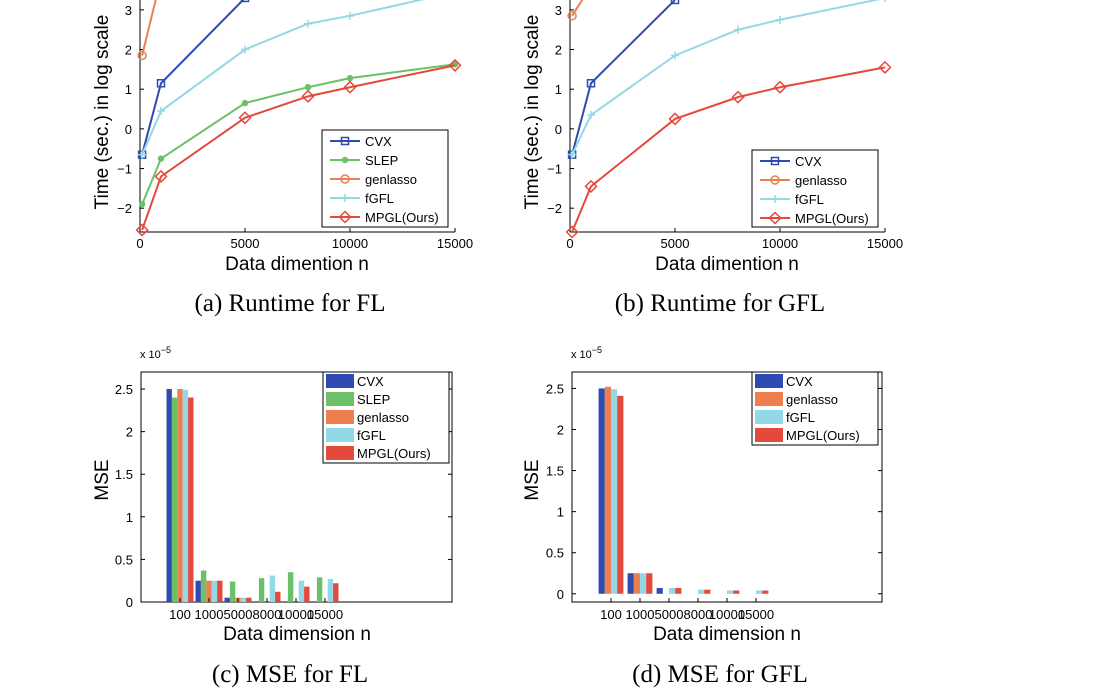 The height and width of the screenshot is (696, 1106). I want to click on legend: CVX genlasso fGFL MPGL(Ours), so click(815, 188).